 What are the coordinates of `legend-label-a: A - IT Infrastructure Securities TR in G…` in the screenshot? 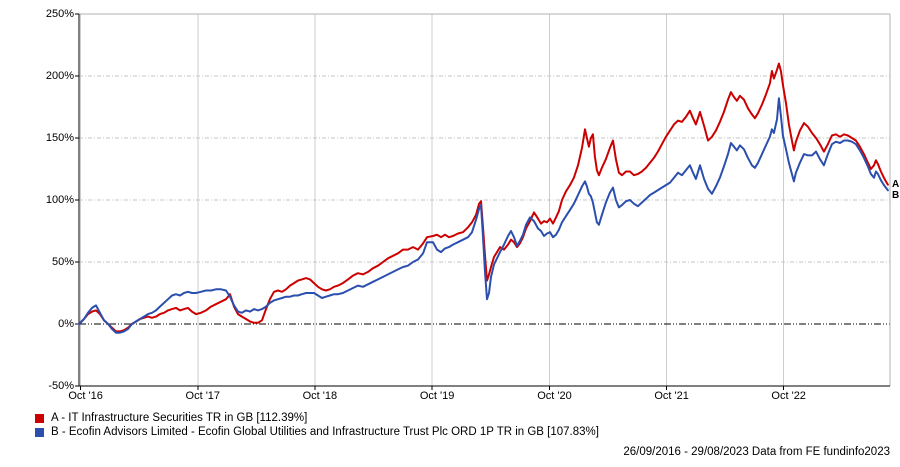 It's located at (179, 418).